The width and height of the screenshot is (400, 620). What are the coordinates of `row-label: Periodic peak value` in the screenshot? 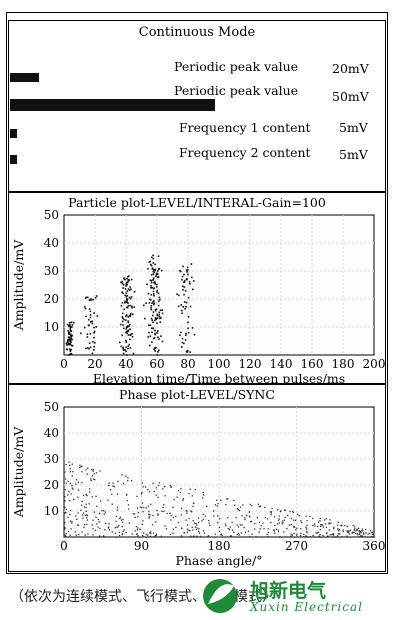 It's located at (236, 66).